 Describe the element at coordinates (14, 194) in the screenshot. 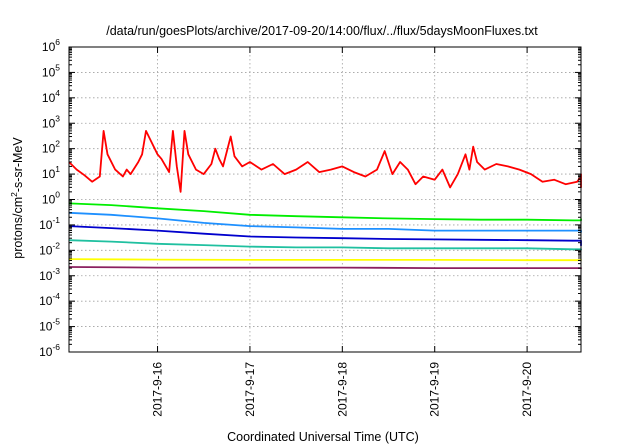

I see `y-axis-label-sup: 2` at that location.